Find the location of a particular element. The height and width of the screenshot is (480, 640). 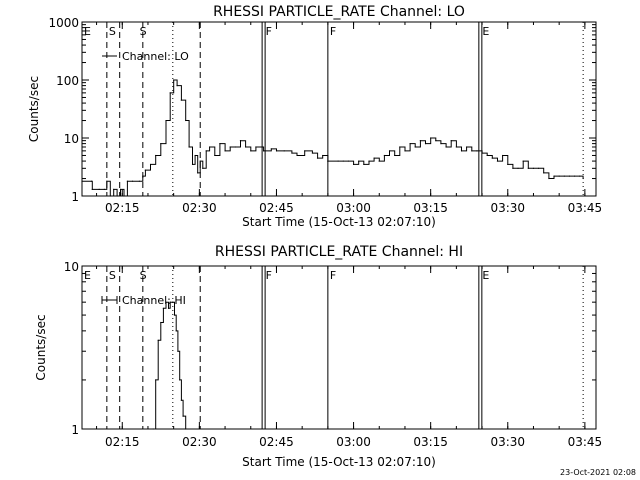

y-axis-label: Counts/sec is located at coordinates (41, 347).